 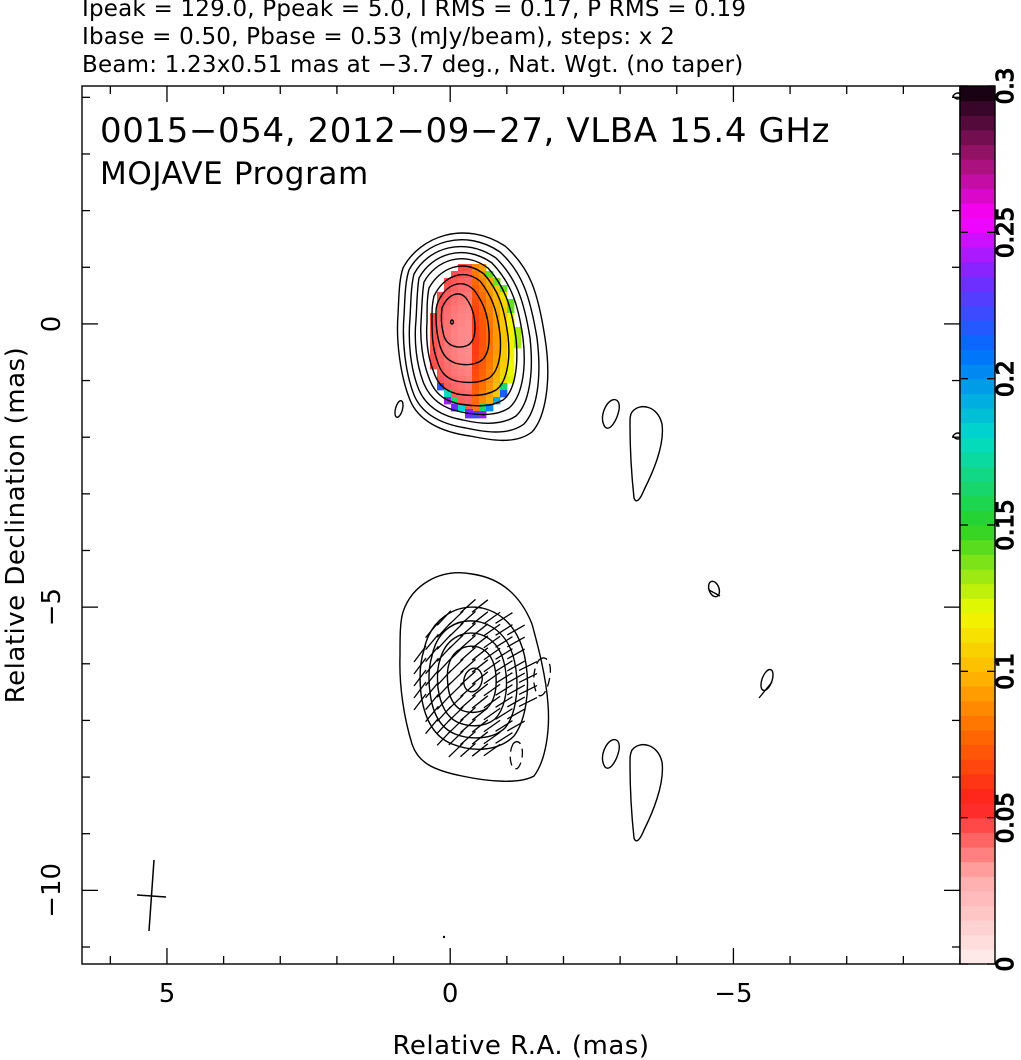 What do you see at coordinates (465, 131) in the screenshot?
I see `chart-title-line1: 0015−054, 2012−09−27, VLBA 15.4 GHz` at bounding box center [465, 131].